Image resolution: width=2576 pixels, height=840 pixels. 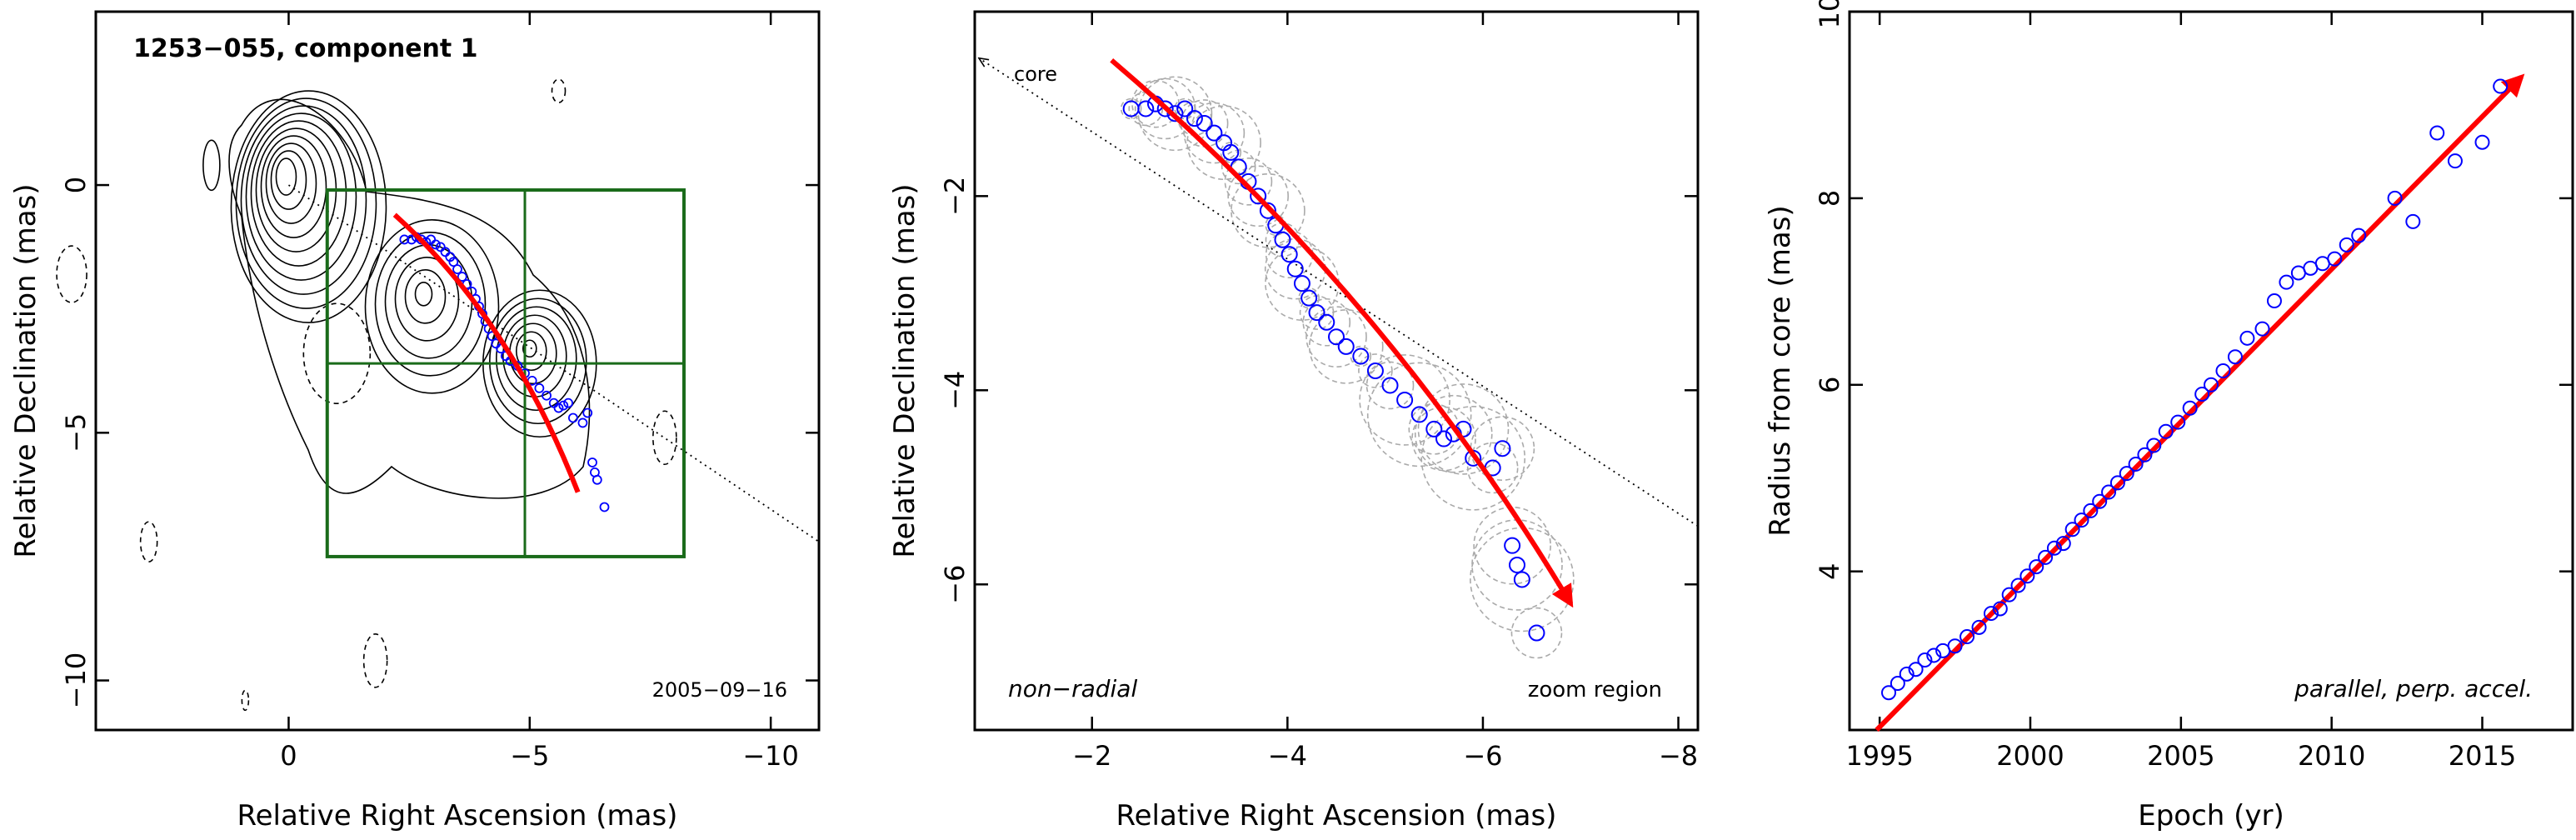 What do you see at coordinates (76, 432) in the screenshot?
I see `map-y-tick-label: −5` at bounding box center [76, 432].